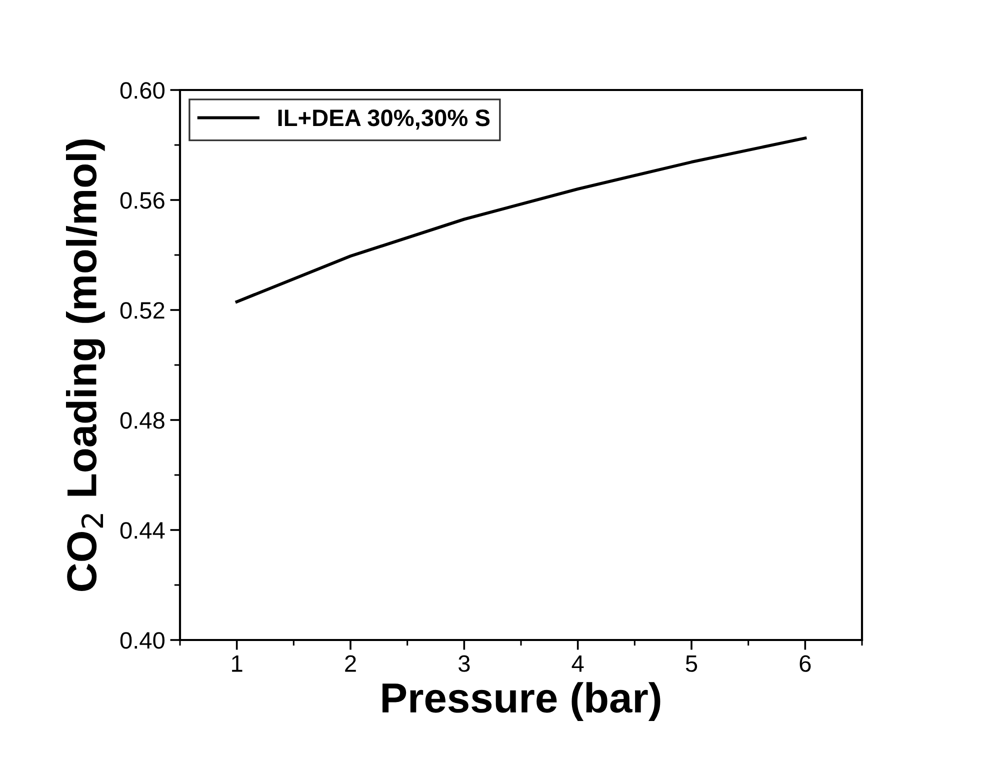 This screenshot has height=761, width=984. Describe the element at coordinates (142, 420) in the screenshot. I see `y-tick-label: 0.48` at that location.